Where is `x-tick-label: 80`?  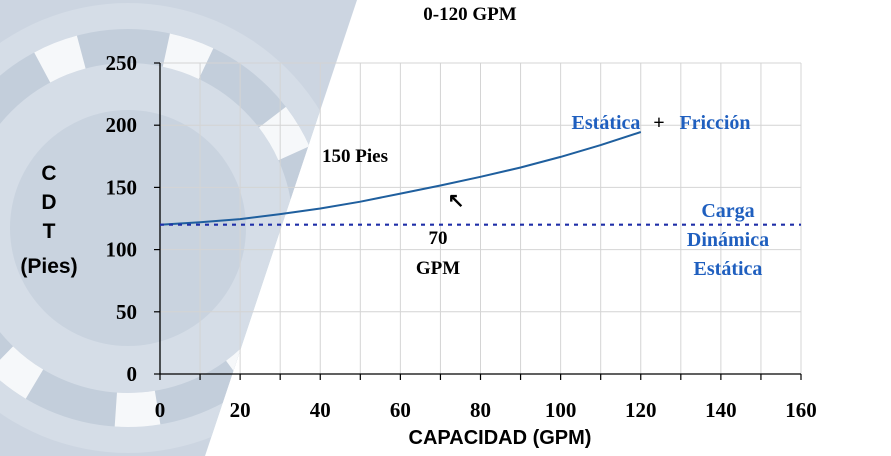 x-tick-label: 80 is located at coordinates (480, 410).